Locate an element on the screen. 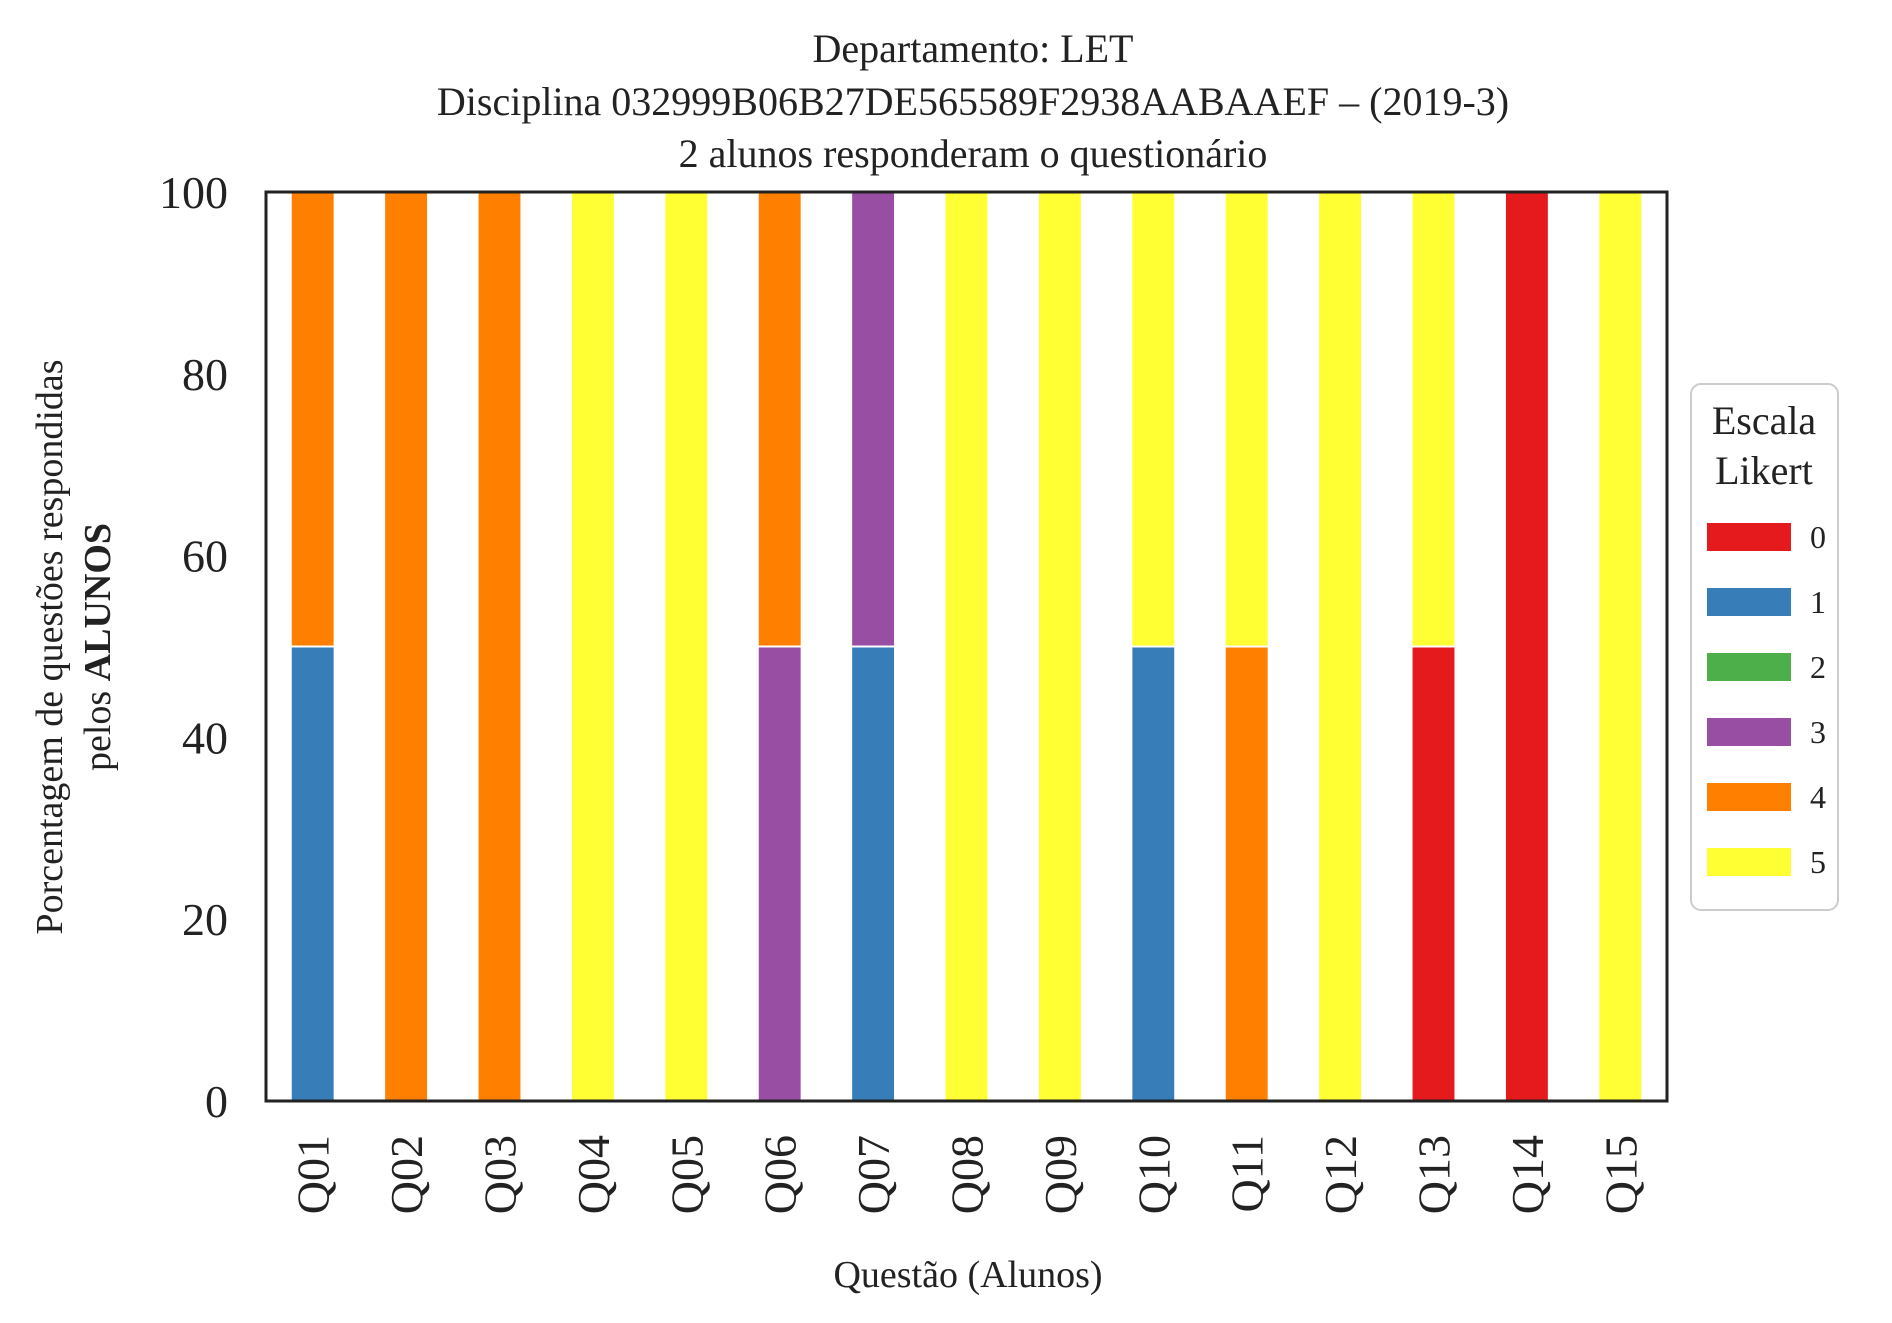 This screenshot has width=1892, height=1323. x-tick-label-q01: Q01 is located at coordinates (313, 1174).